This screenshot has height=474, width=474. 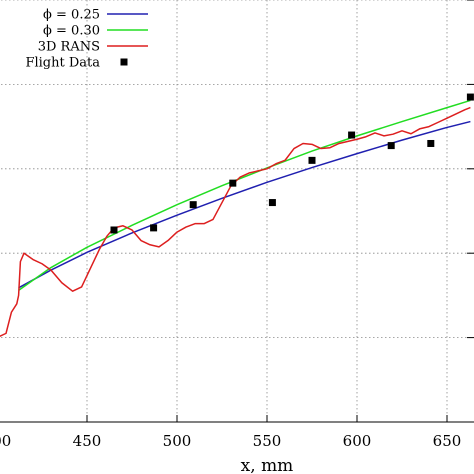 What do you see at coordinates (357, 441) in the screenshot?
I see `x-tick-label-4: 600` at bounding box center [357, 441].